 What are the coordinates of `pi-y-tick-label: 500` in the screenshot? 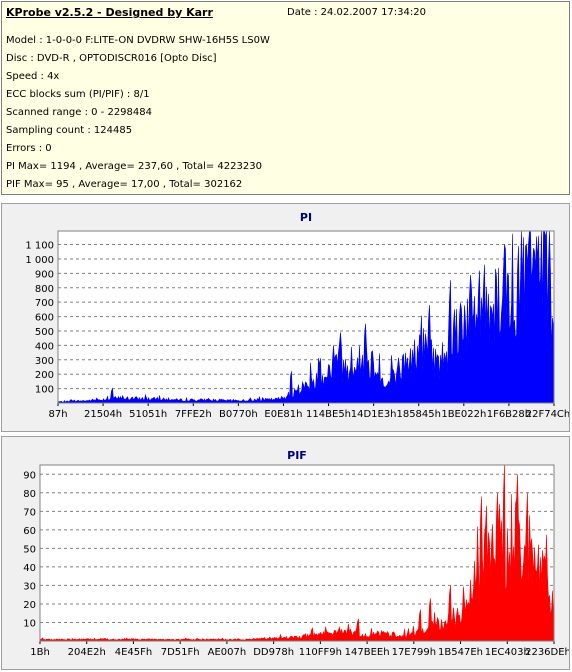 It's located at (44, 332).